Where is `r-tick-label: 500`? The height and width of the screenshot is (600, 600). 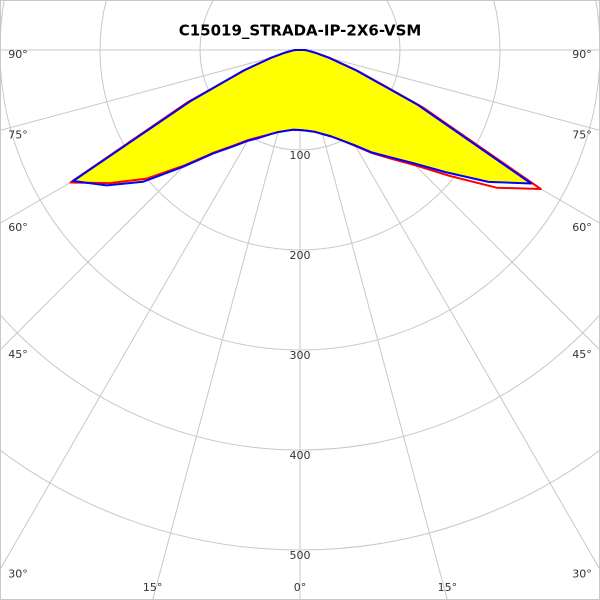
r-tick-label: 500 is located at coordinates (300, 555).